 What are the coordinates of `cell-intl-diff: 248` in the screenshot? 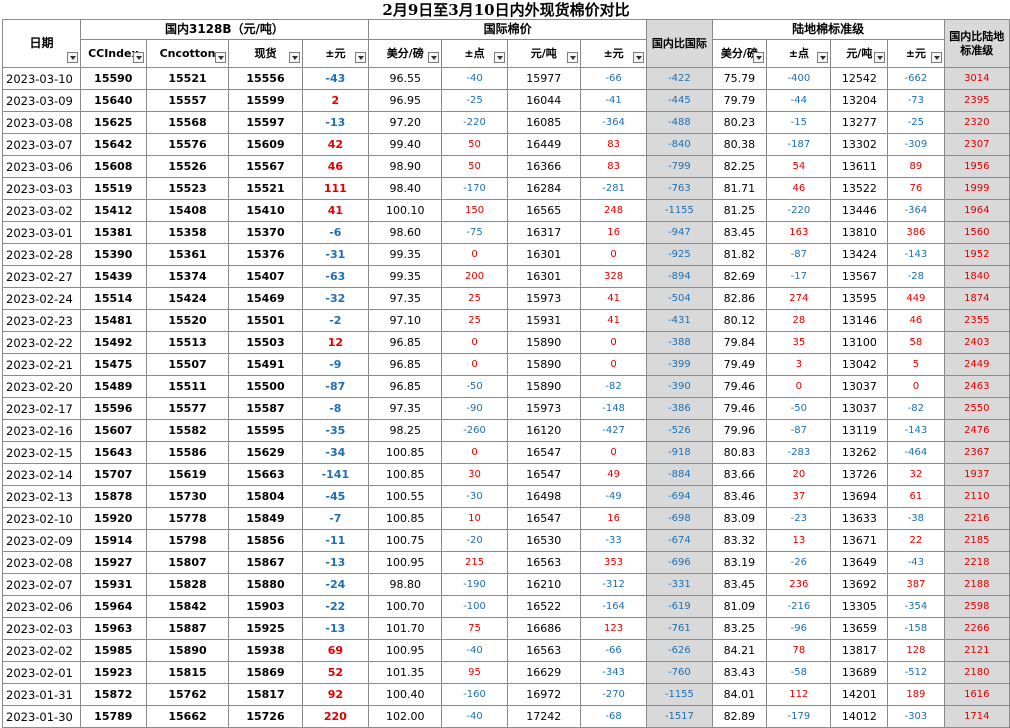 It's located at (613, 210).